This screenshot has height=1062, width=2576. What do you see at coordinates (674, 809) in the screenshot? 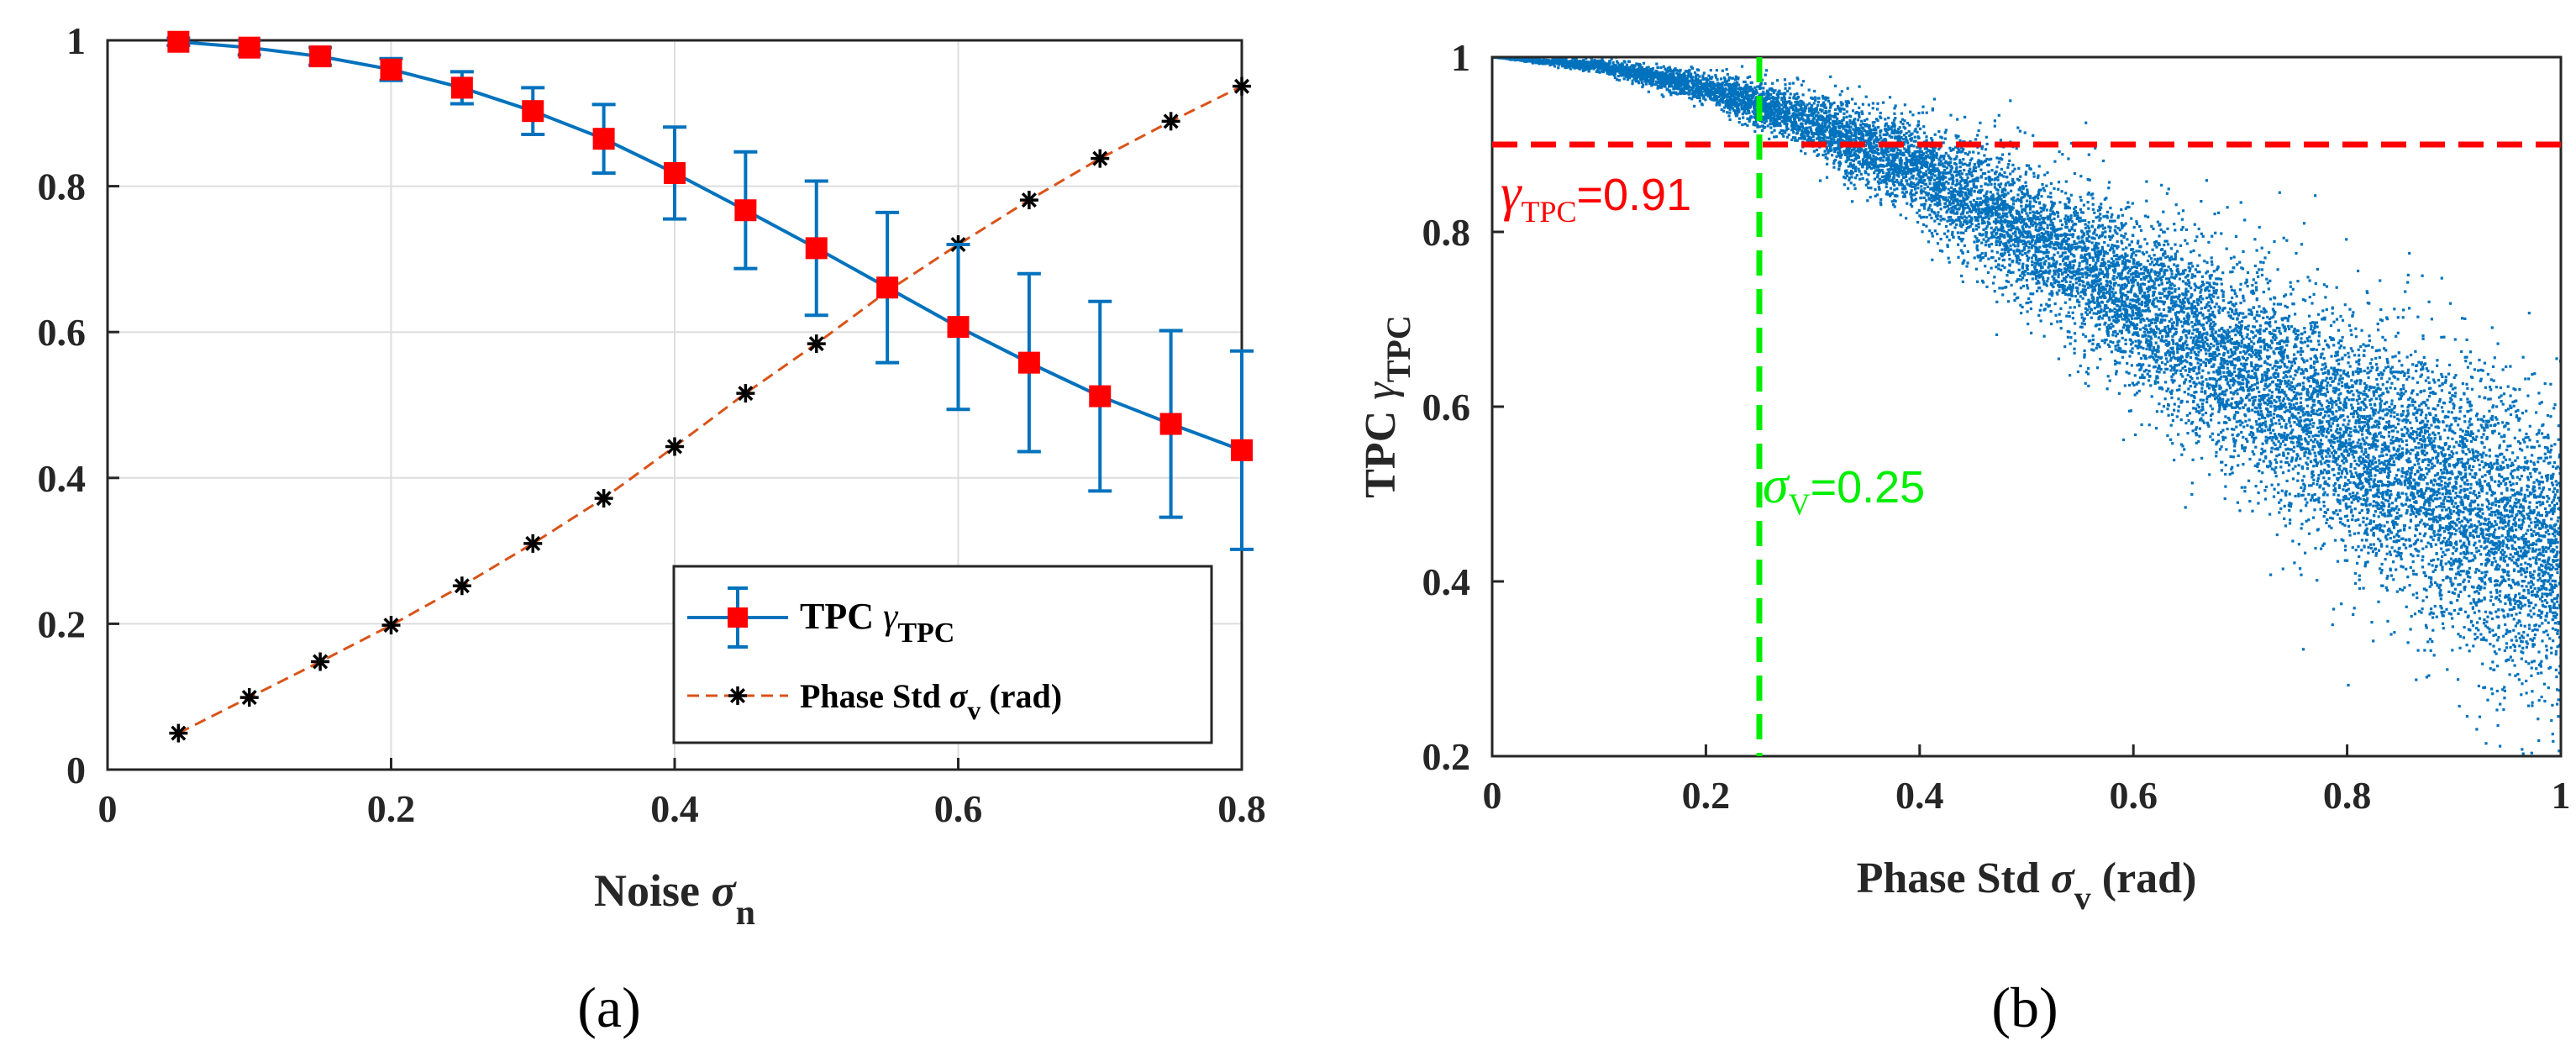
I see `x-tick-label: 0.4` at bounding box center [674, 809].